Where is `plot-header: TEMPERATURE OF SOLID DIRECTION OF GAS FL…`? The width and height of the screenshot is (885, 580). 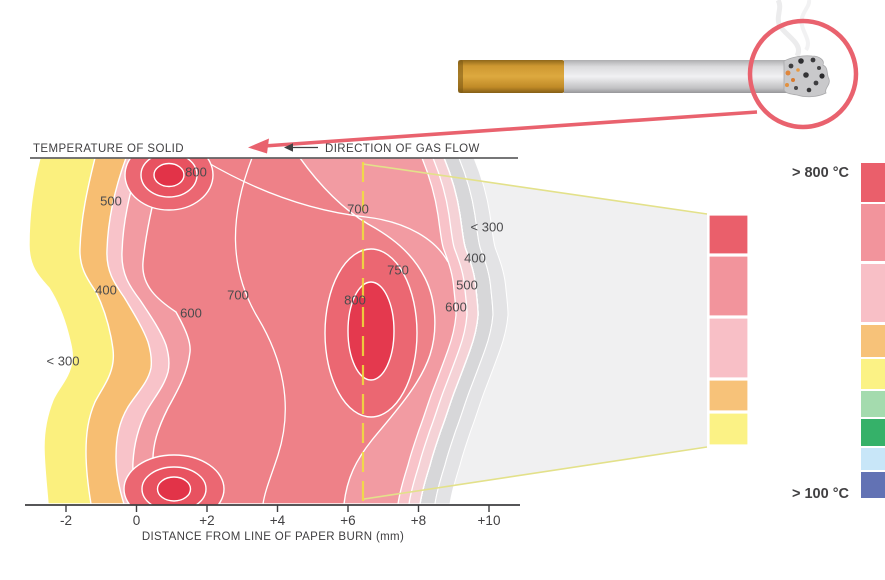 plot-header: TEMPERATURE OF SOLID DIRECTION OF GAS FL… is located at coordinates (256, 149).